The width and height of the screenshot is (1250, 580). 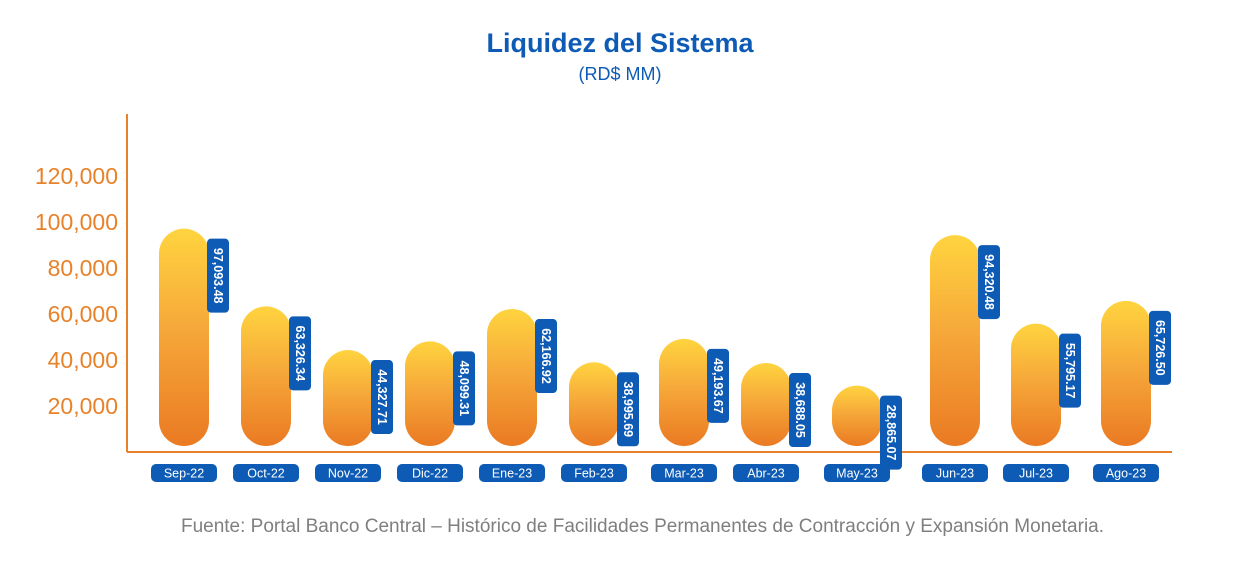 I want to click on category-label: Jul-23, so click(x=1036, y=474).